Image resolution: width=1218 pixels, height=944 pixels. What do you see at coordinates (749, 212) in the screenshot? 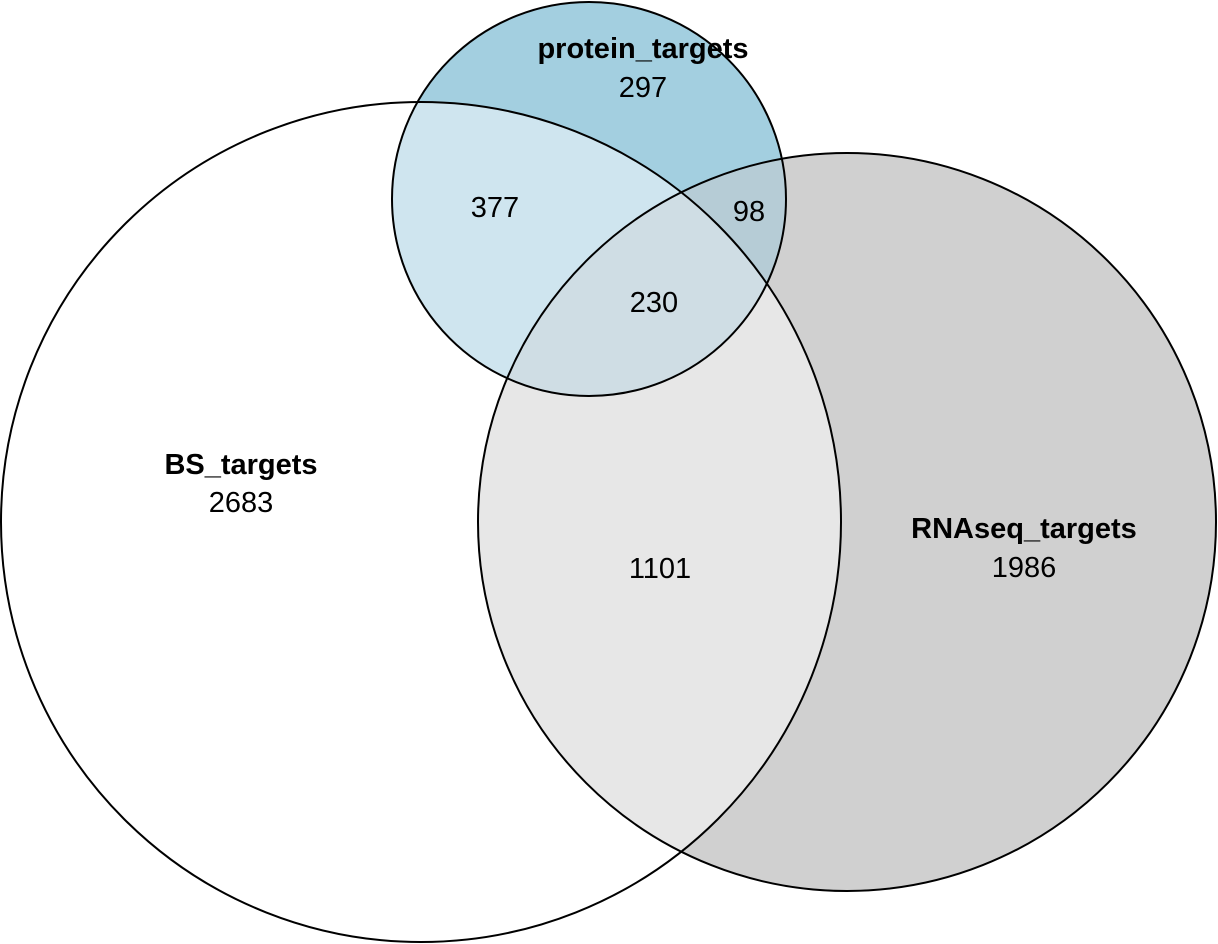
I see `protein-rnaseq-count: 98` at bounding box center [749, 212].